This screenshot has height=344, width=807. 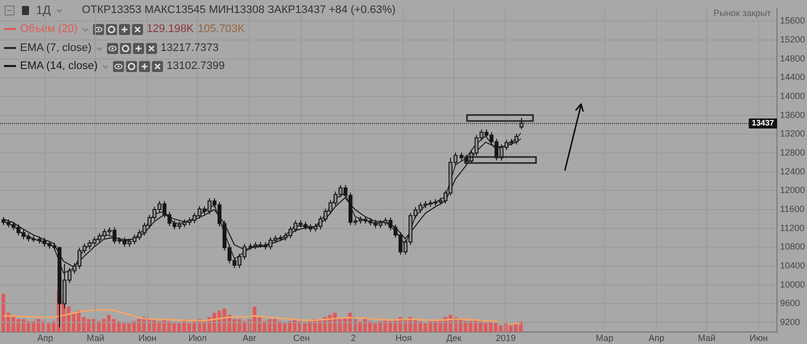 What do you see at coordinates (189, 48) in the screenshot?
I see `annotation: 13217.7373` at bounding box center [189, 48].